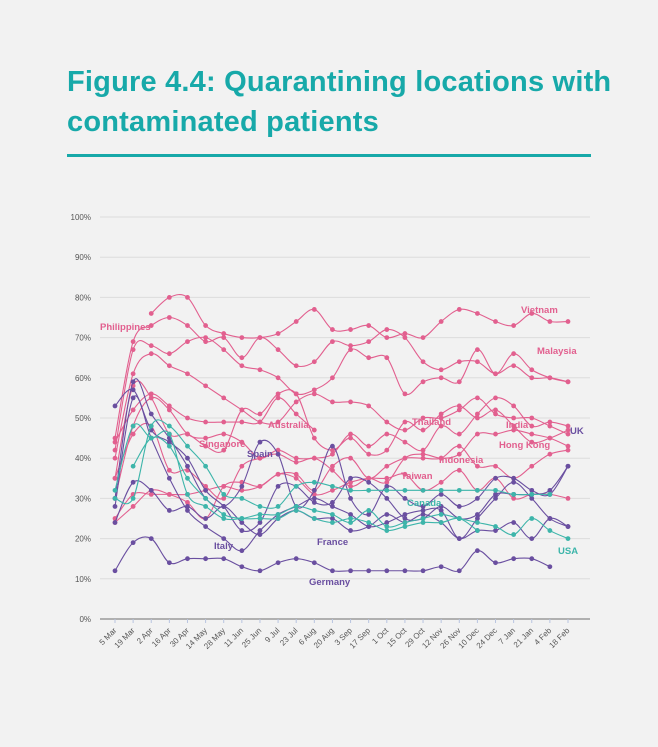 The image size is (658, 747). Describe the element at coordinates (289, 637) in the screenshot. I see `x-tick-label: 23 Jul` at that location.